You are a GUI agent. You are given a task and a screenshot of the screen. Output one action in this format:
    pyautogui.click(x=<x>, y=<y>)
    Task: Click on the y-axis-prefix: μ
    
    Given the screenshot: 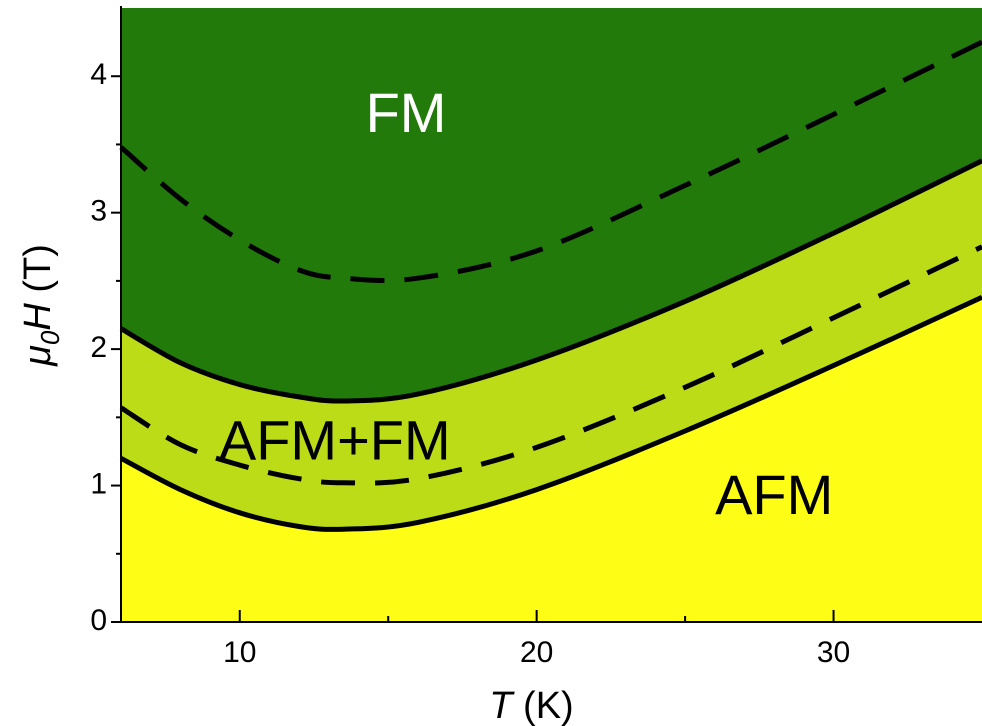 What is the action you would take?
    pyautogui.click(x=38, y=356)
    